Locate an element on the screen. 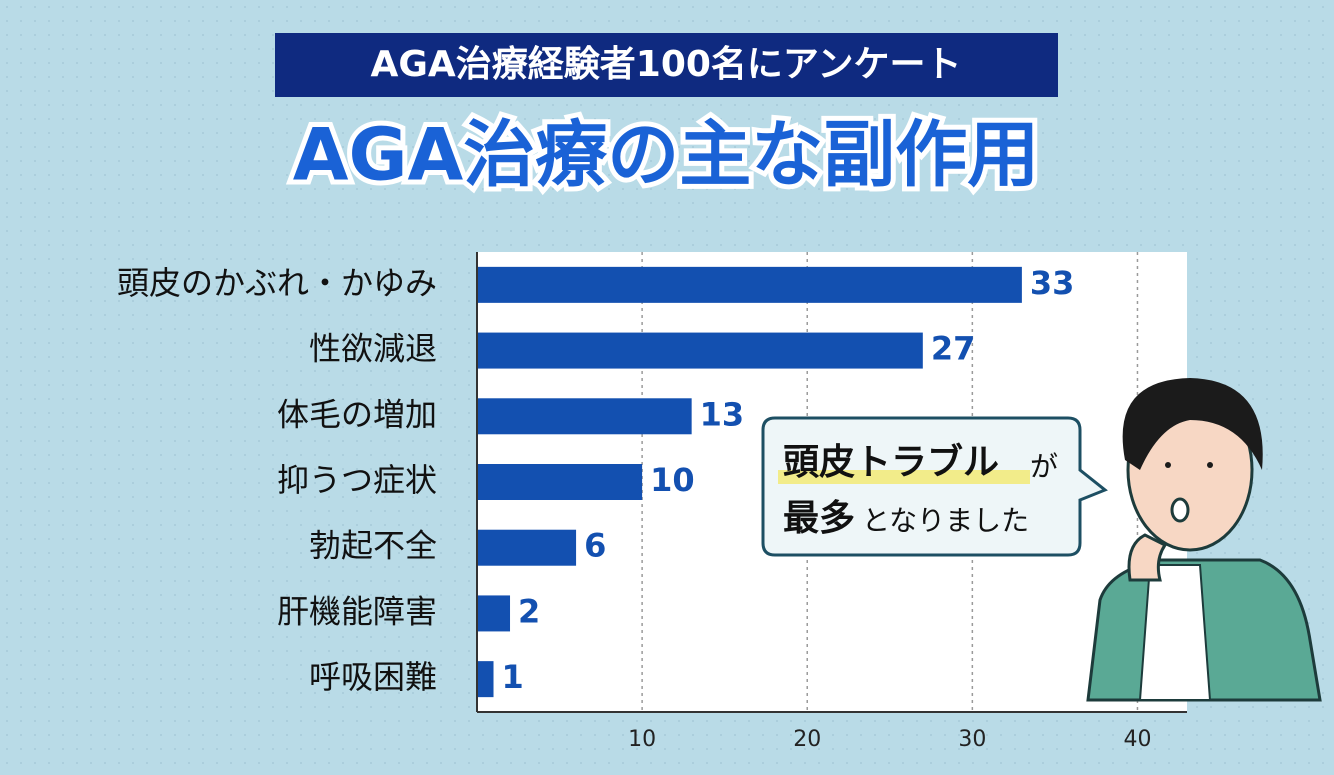 This screenshot has height=775, width=1334. y-tick-label: 呼吸困難 is located at coordinates (373, 677).